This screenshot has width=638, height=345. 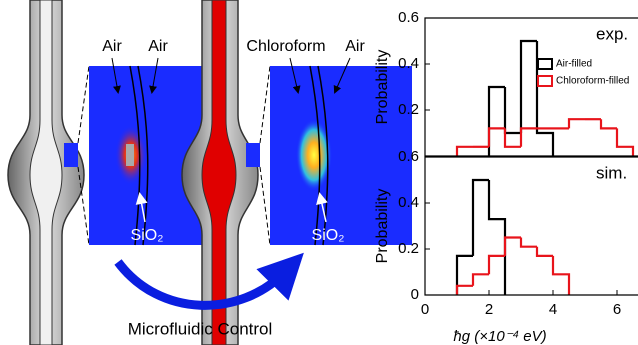 What do you see at coordinates (592, 81) in the screenshot?
I see `legend-label: Chloroform-filled` at bounding box center [592, 81].